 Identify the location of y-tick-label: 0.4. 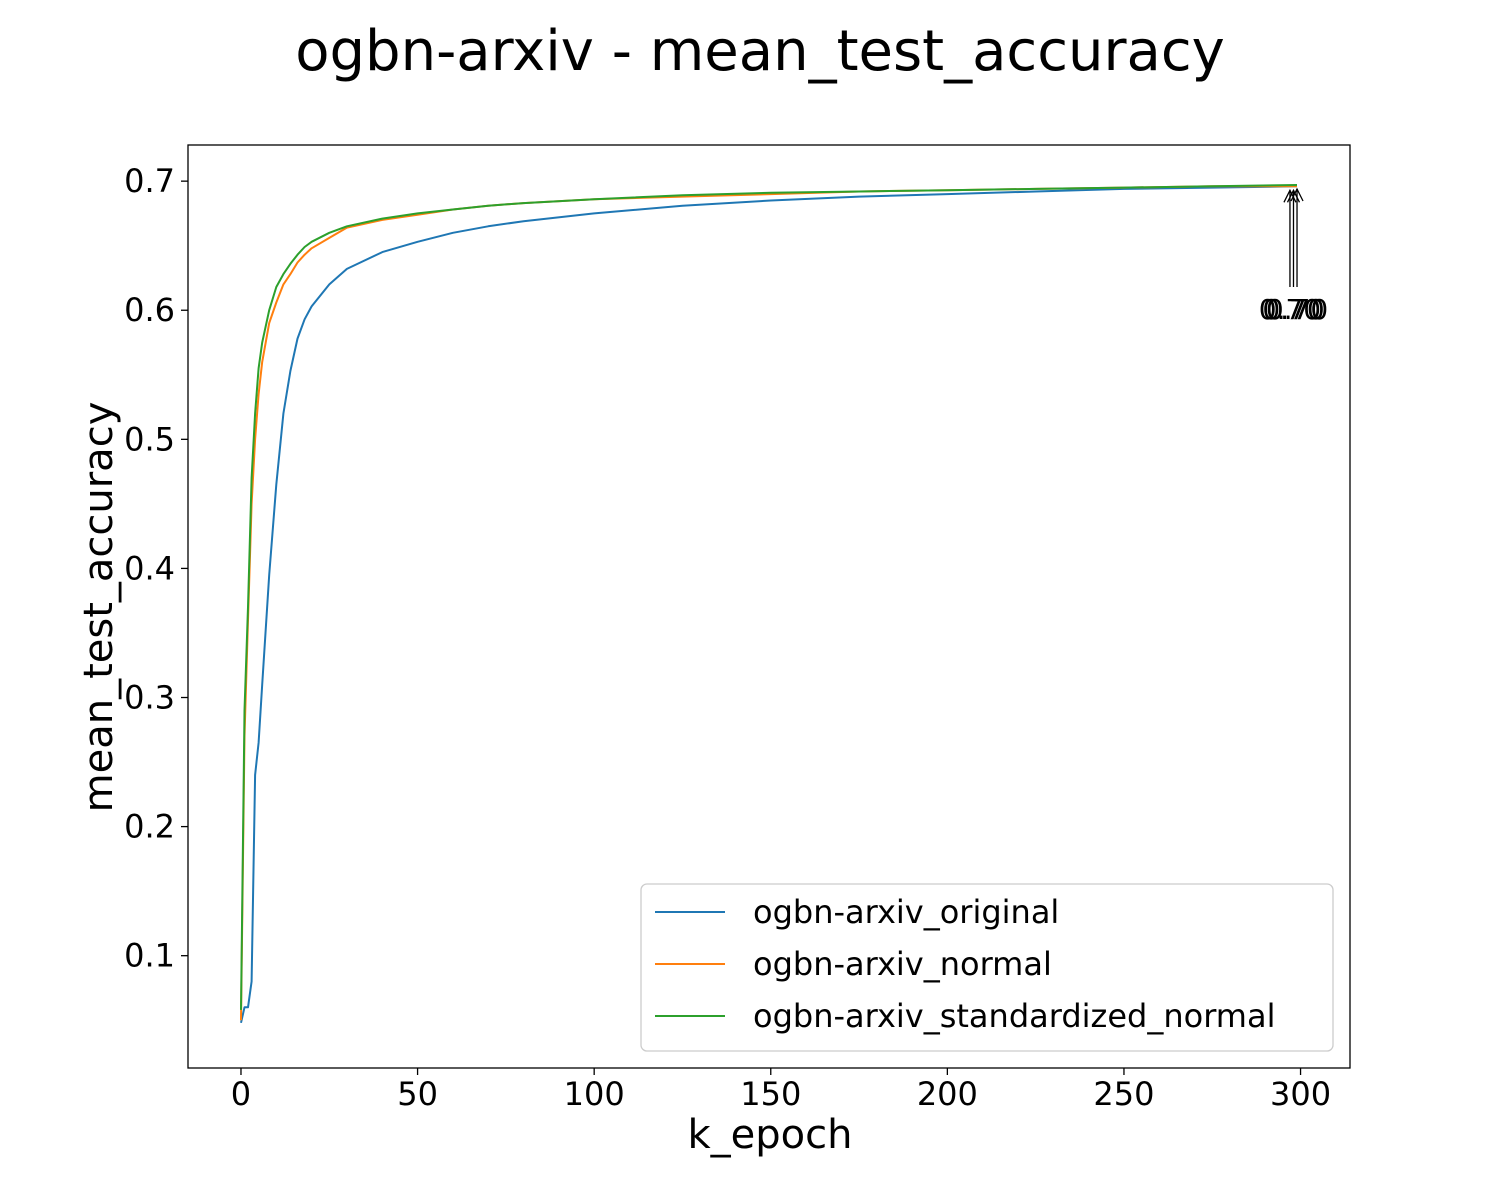
(149, 568).